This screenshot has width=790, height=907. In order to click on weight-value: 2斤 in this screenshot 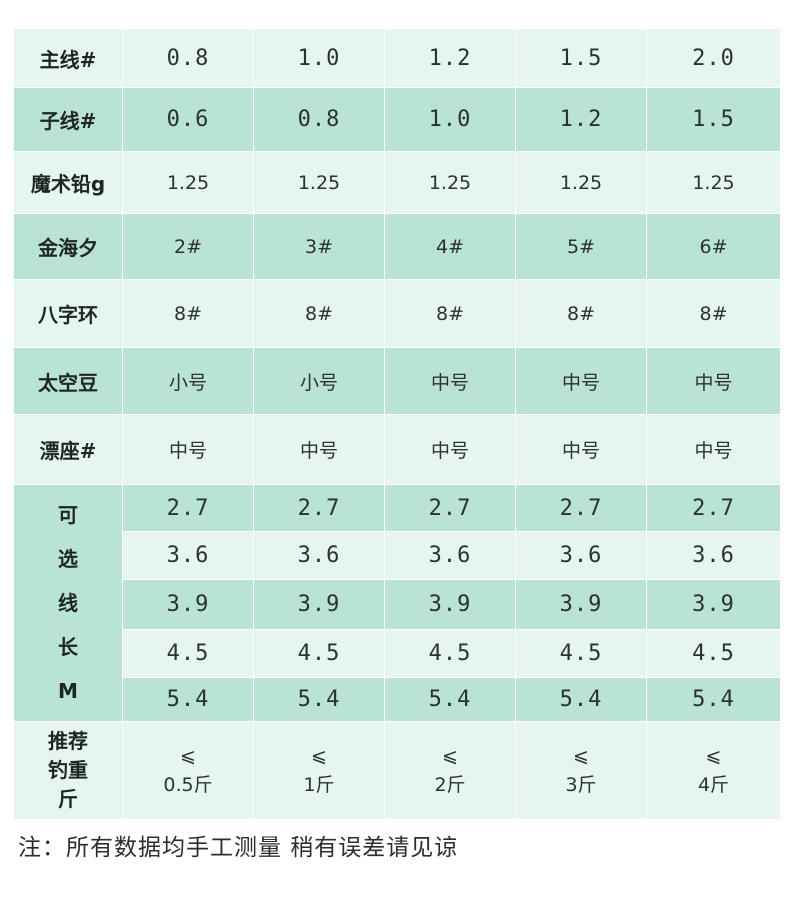, I will do `click(450, 784)`.